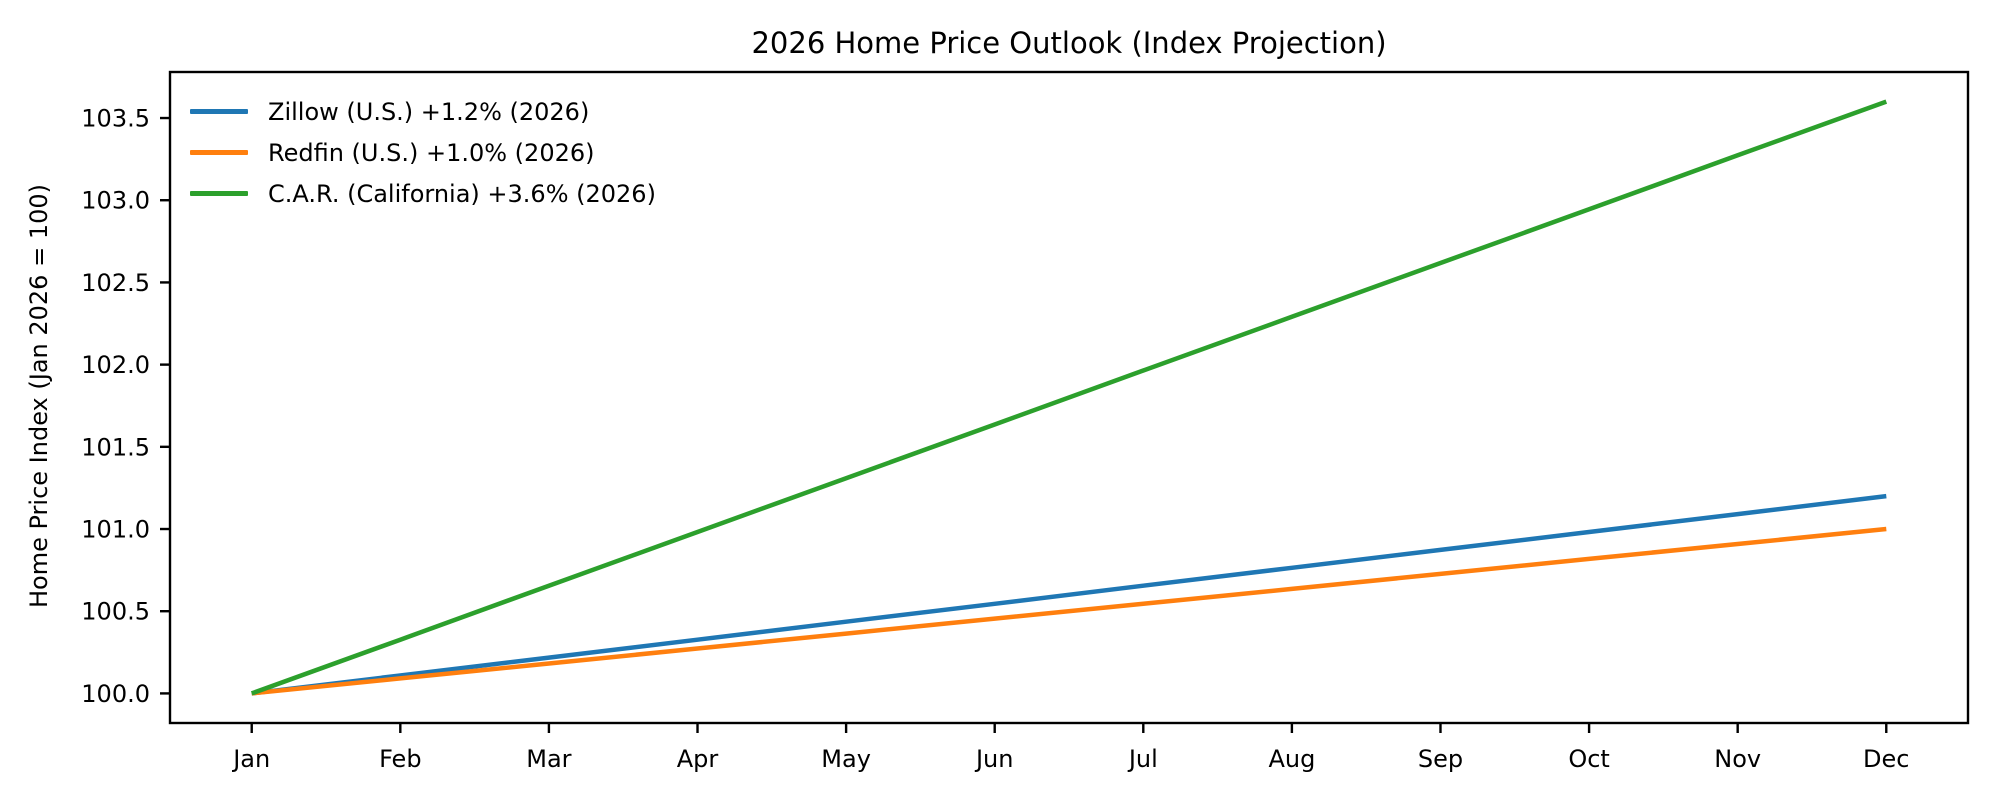 The image size is (2000, 800). Describe the element at coordinates (1142, 759) in the screenshot. I see `x-tick-label: Jul` at that location.